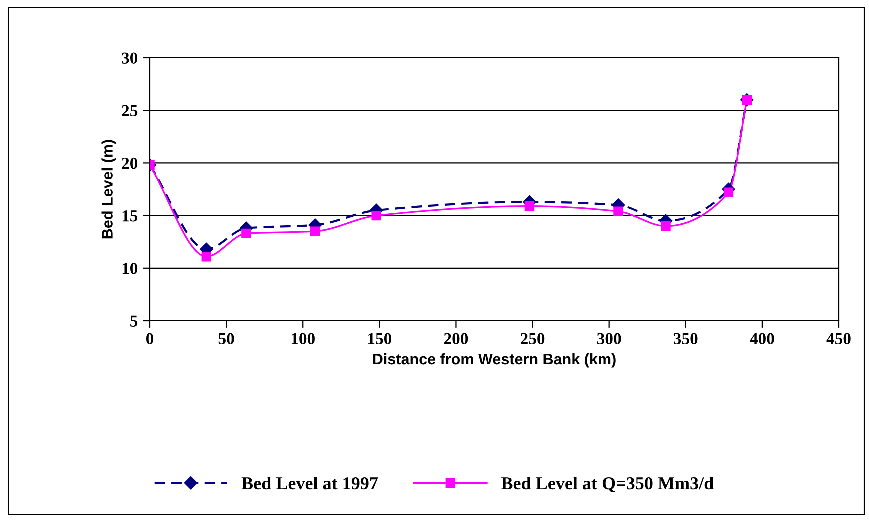 The height and width of the screenshot is (520, 869). Describe the element at coordinates (838, 339) in the screenshot. I see `x-tick-label: 450` at that location.